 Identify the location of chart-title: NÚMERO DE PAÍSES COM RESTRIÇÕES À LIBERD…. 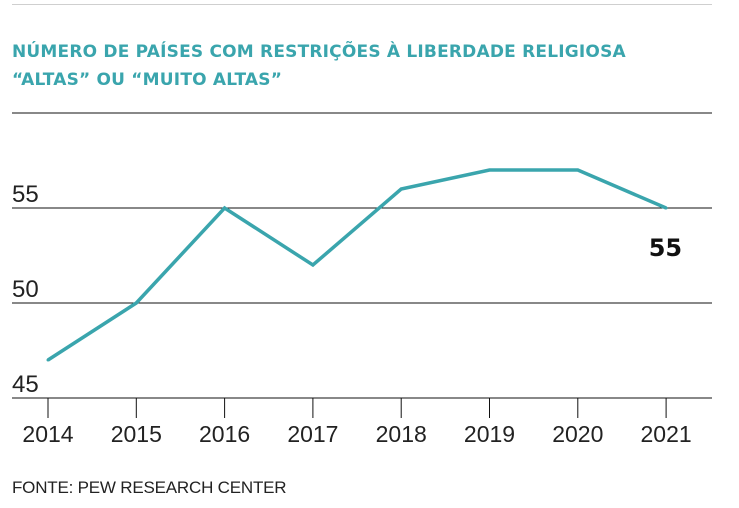
(362, 66).